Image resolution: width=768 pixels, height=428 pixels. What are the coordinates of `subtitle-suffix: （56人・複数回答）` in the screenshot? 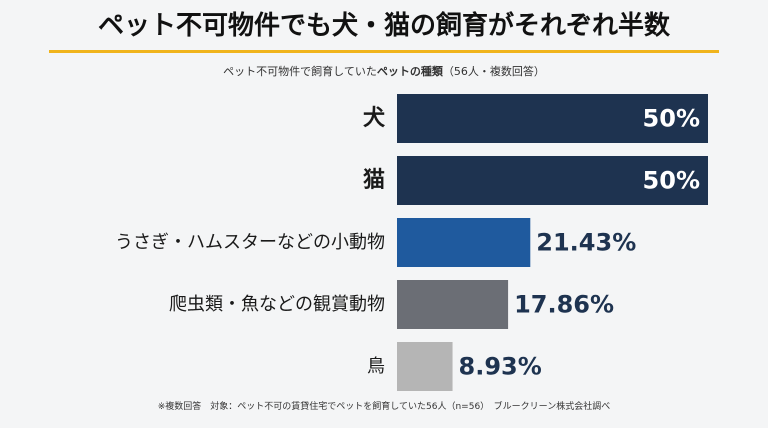 It's located at (493, 71).